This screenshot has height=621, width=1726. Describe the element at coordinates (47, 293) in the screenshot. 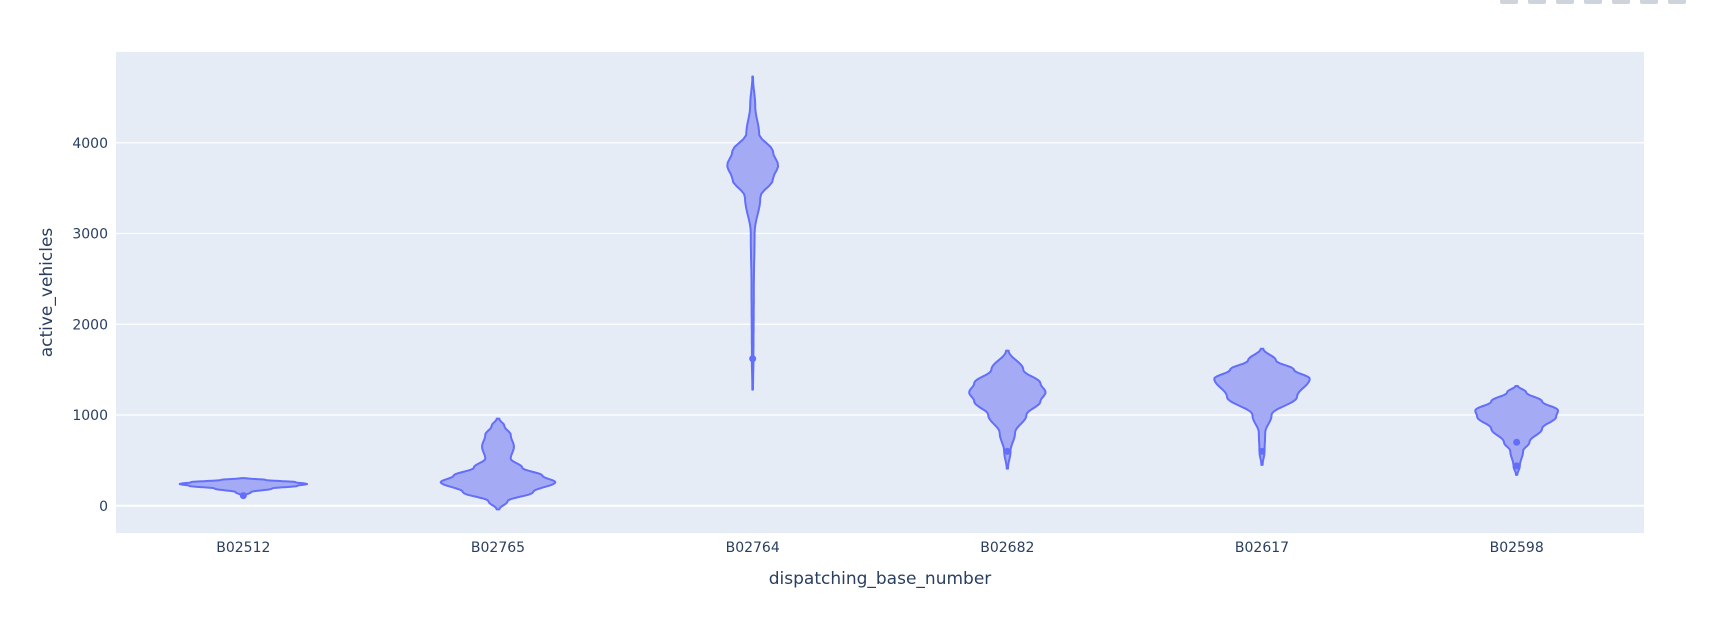

I see `y-axis-title: active_vehicles` at that location.